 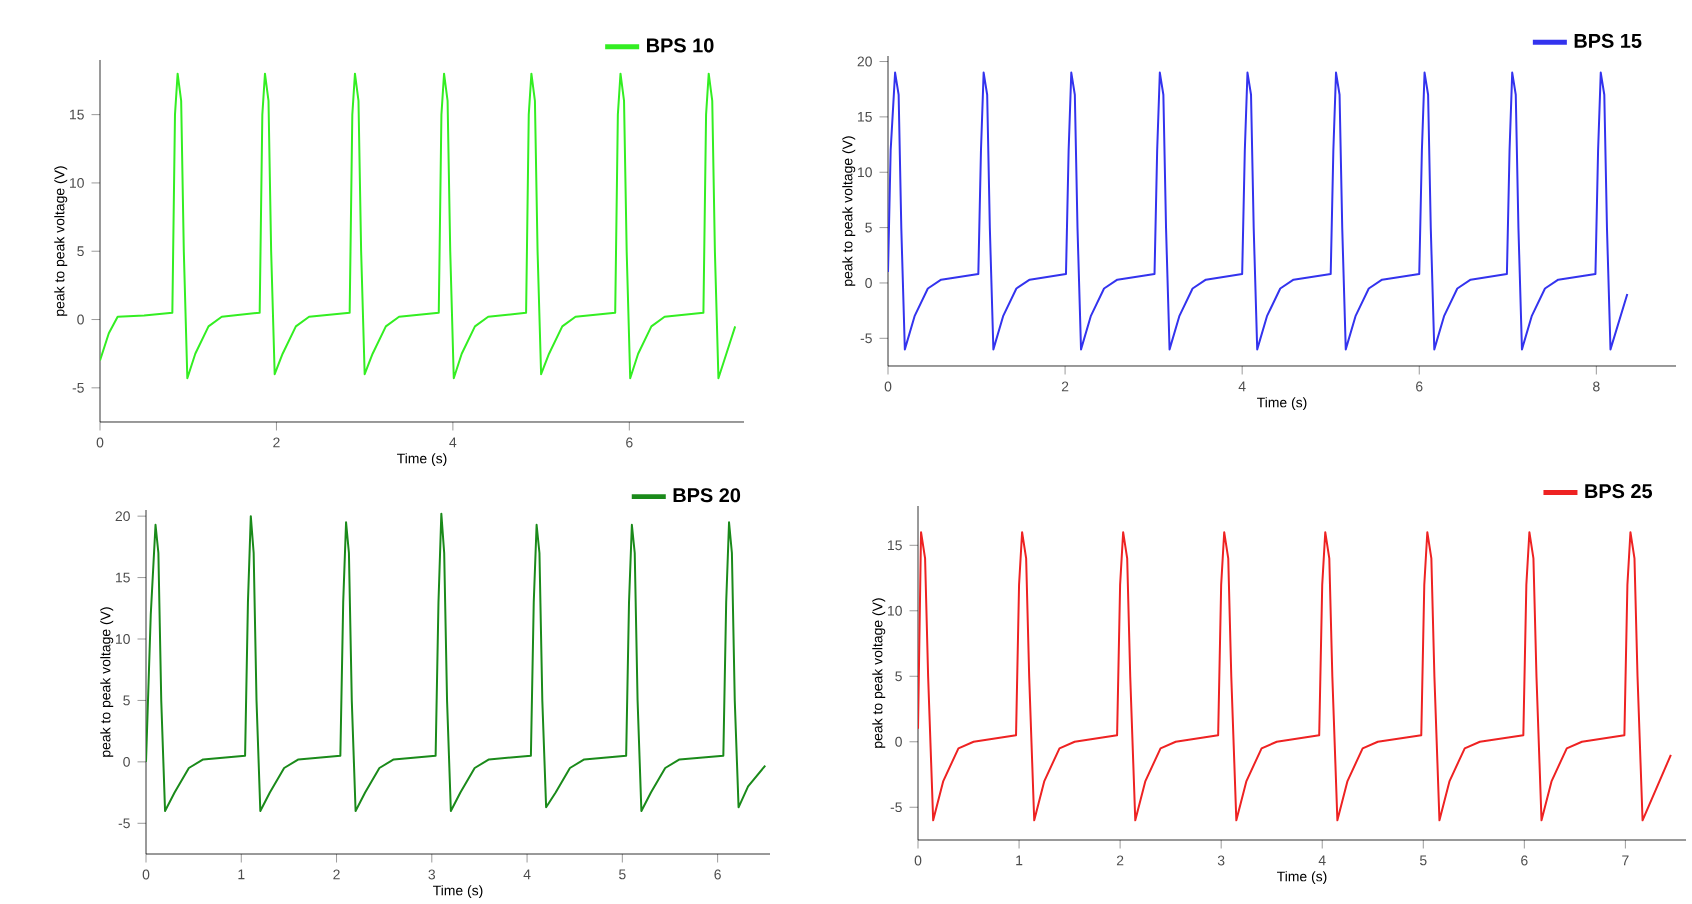 What do you see at coordinates (1619, 491) in the screenshot?
I see `legend-label: BPS 25` at bounding box center [1619, 491].